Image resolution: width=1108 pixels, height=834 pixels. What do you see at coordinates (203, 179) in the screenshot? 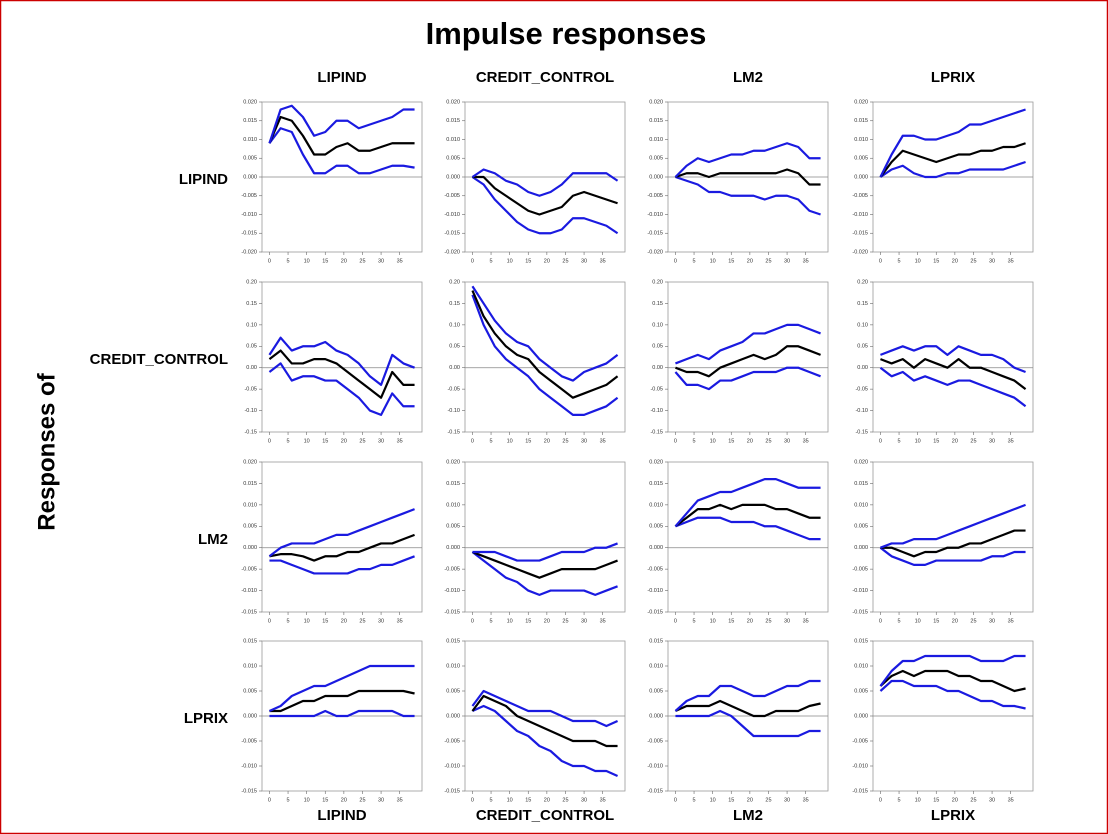
I see `row-label: LIPIND` at bounding box center [203, 179].